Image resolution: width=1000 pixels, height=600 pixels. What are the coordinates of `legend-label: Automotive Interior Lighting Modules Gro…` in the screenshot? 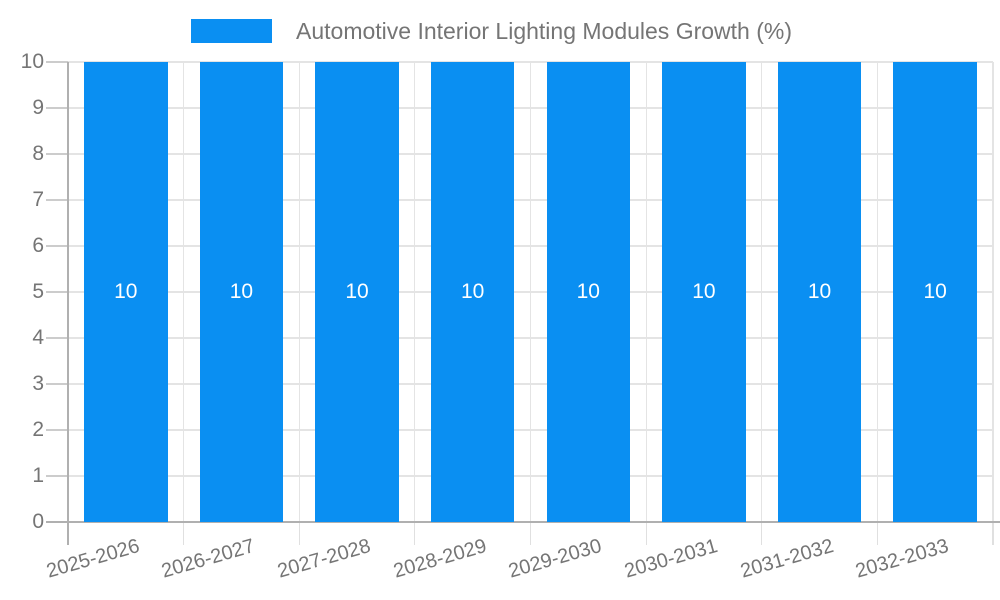 It's located at (544, 31).